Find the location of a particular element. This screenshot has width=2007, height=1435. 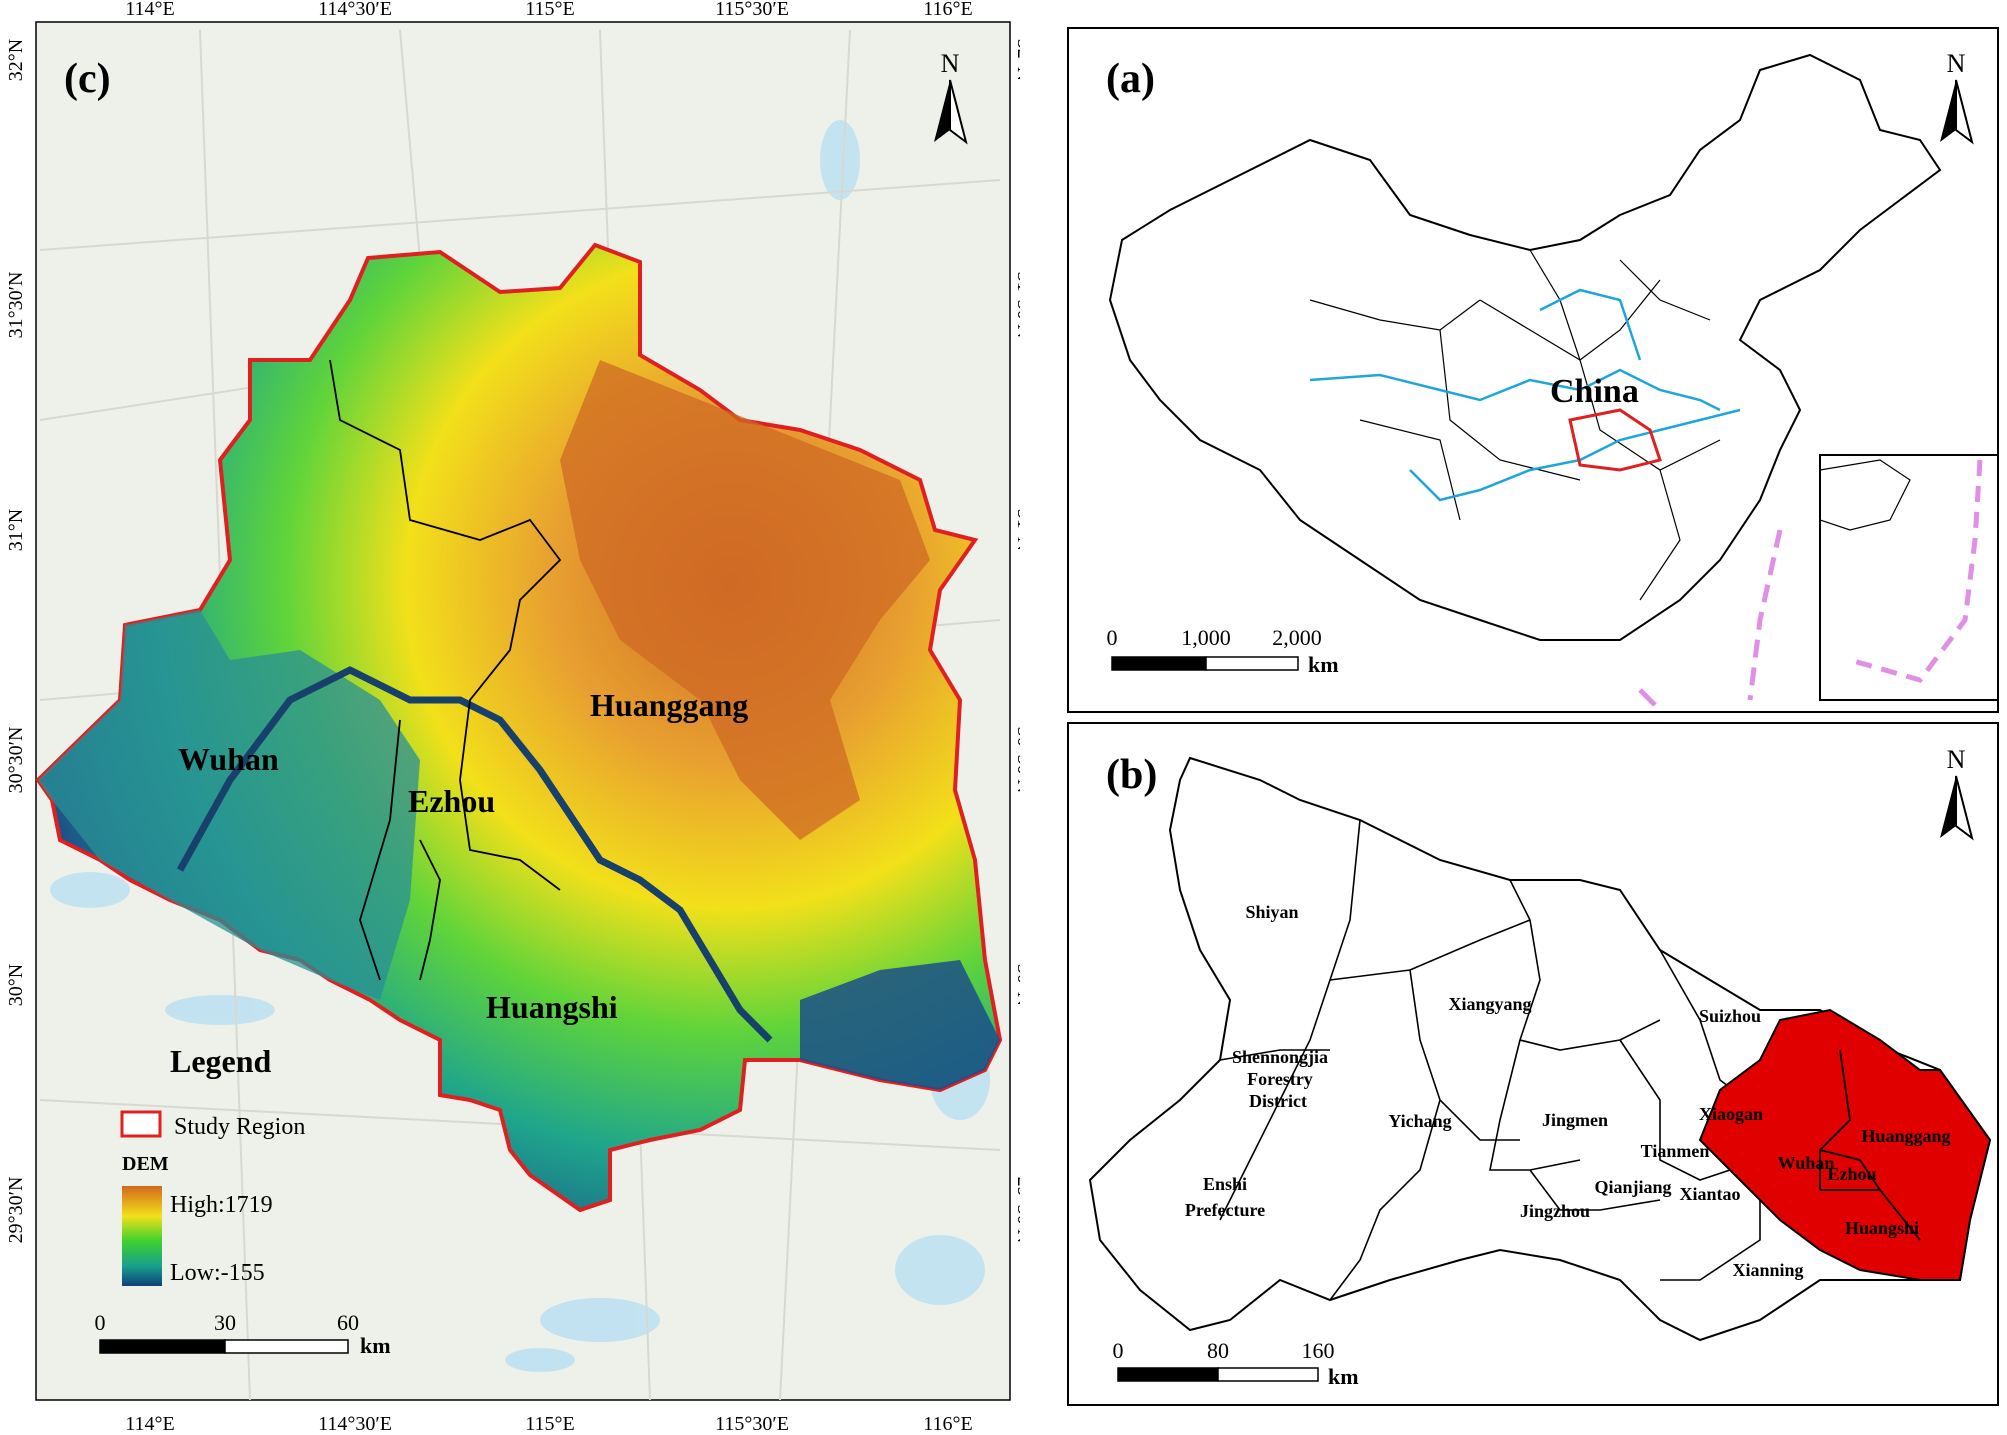

china-study-region is located at coordinates (1615, 440).